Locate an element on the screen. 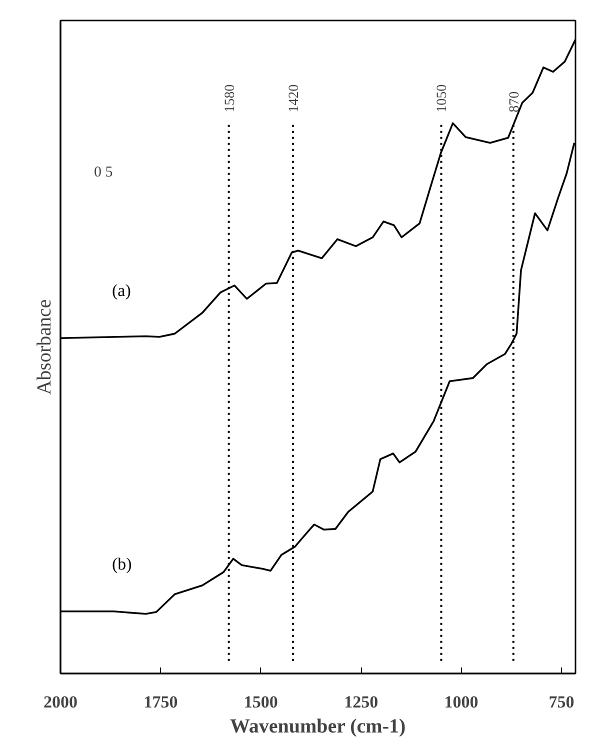 The image size is (600, 743). x-tick-label: 1250 is located at coordinates (361, 702).